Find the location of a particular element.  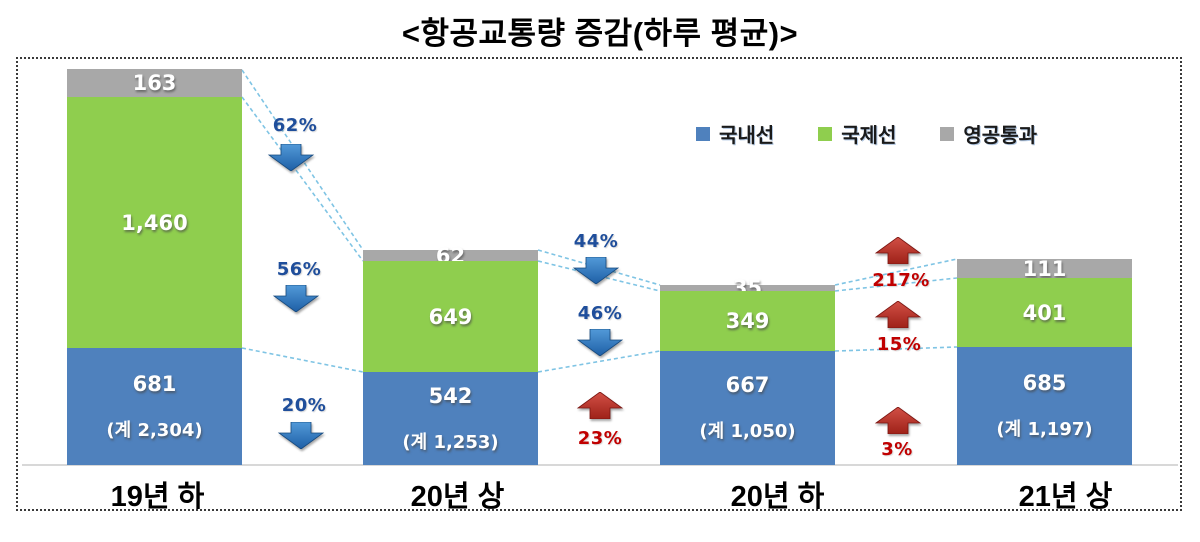

segment-value: 1,460 is located at coordinates (154, 222).